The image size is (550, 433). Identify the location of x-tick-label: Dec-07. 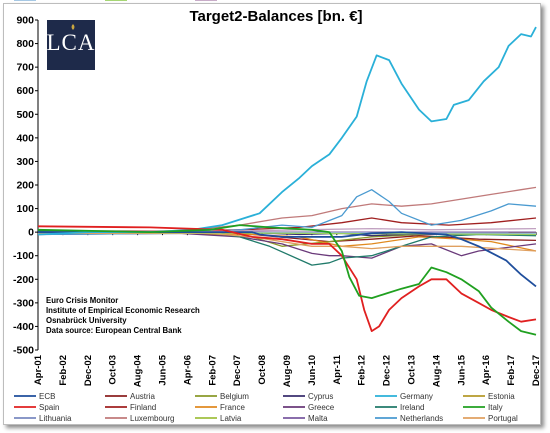
(237, 370).